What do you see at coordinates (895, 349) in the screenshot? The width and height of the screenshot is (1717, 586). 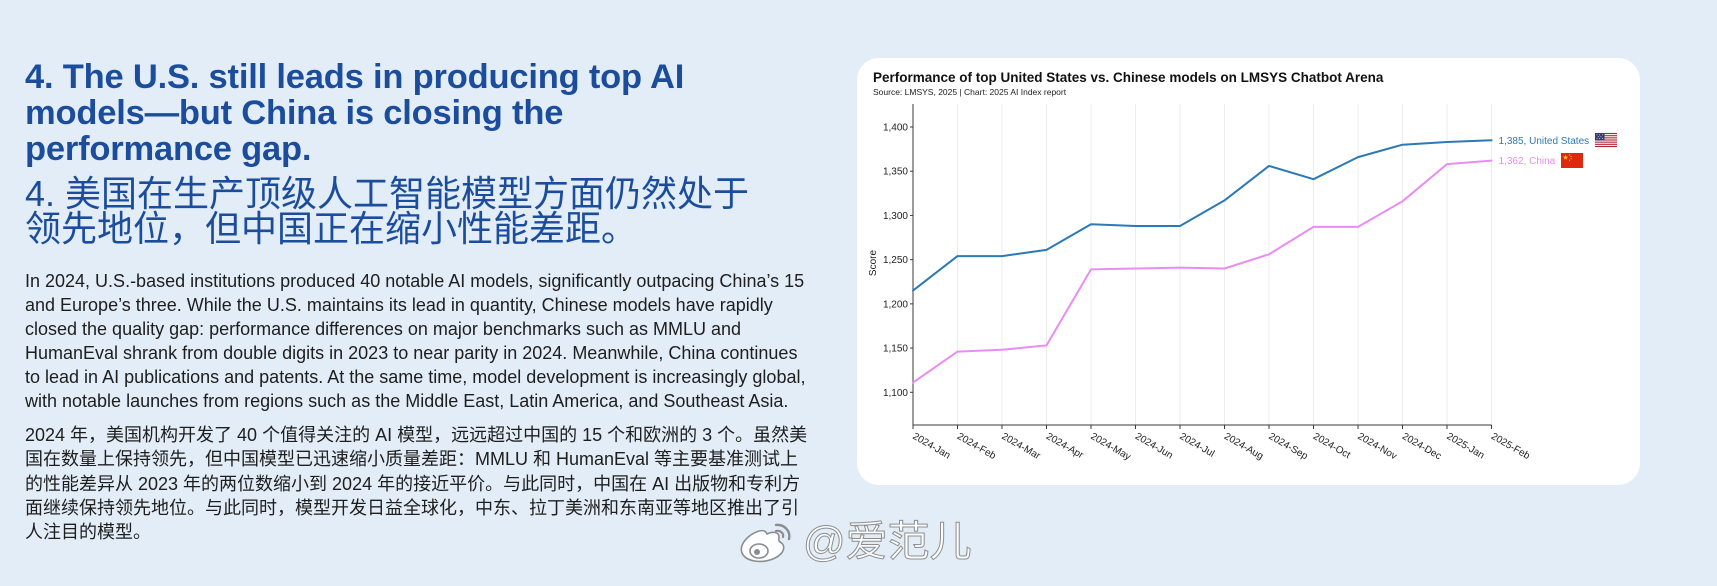 I see `y-tick-label: 1,150` at bounding box center [895, 349].